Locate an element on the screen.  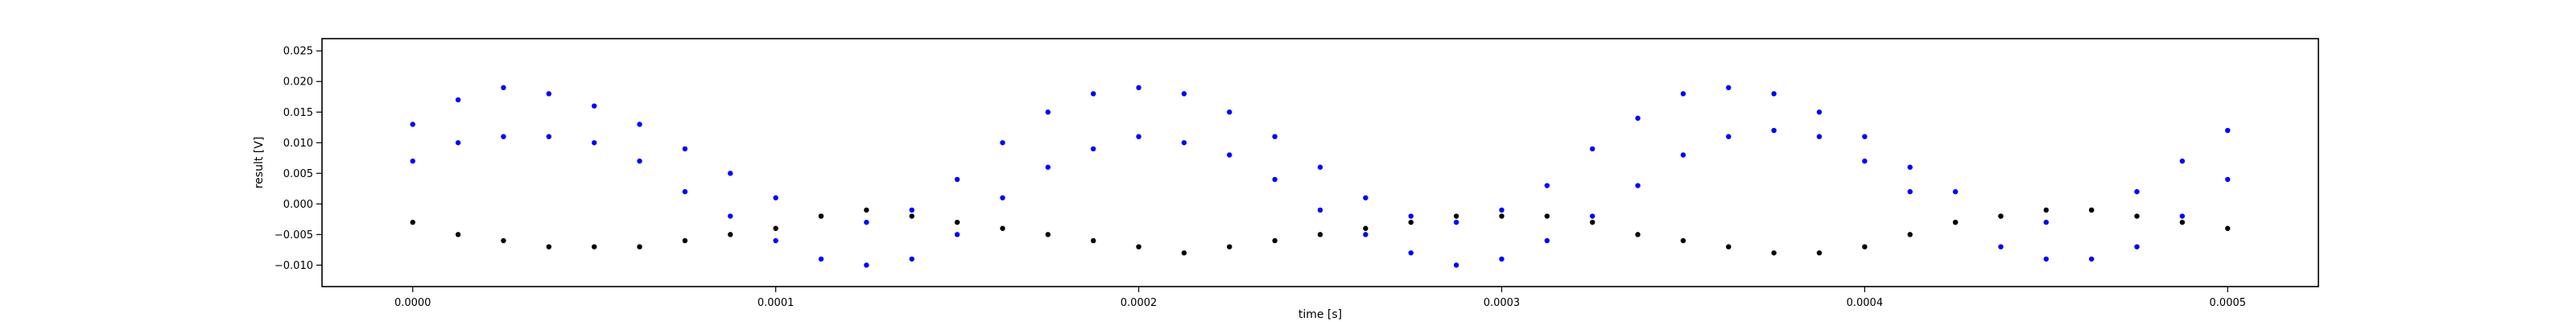
y-tick-label: 0.025 is located at coordinates (298, 52).